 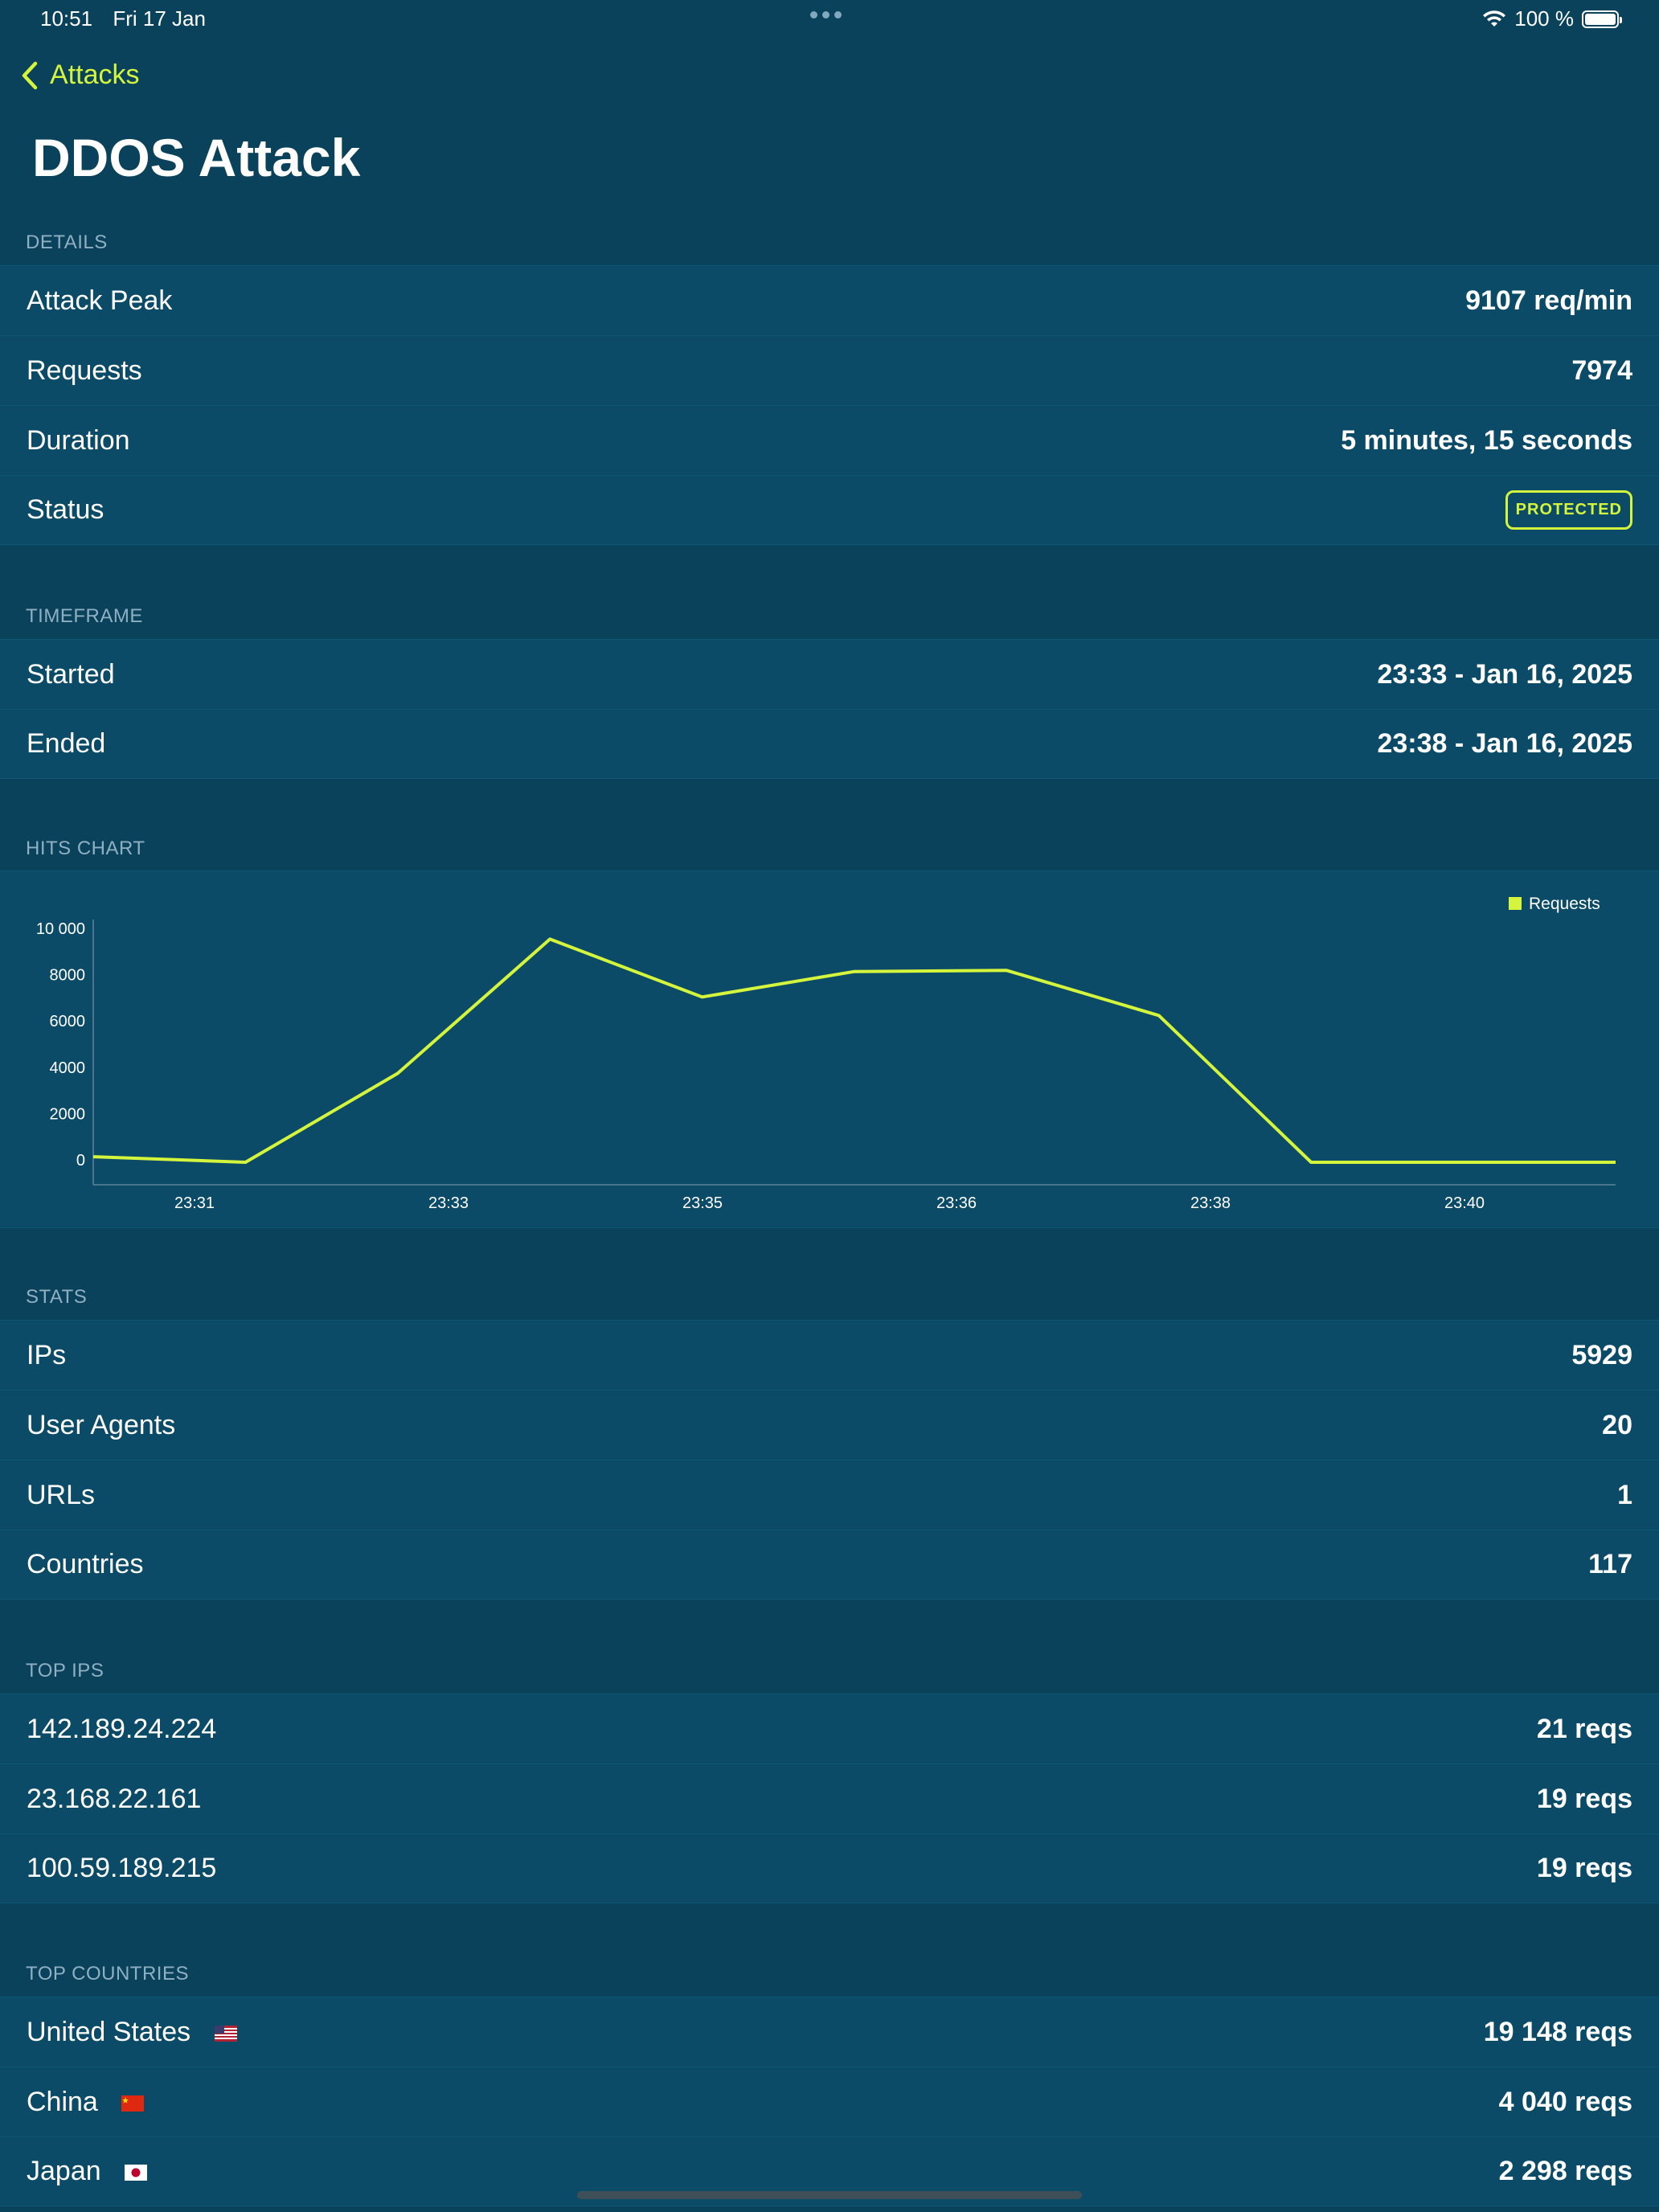 I want to click on page-title: DDOS Attack, so click(x=196, y=157).